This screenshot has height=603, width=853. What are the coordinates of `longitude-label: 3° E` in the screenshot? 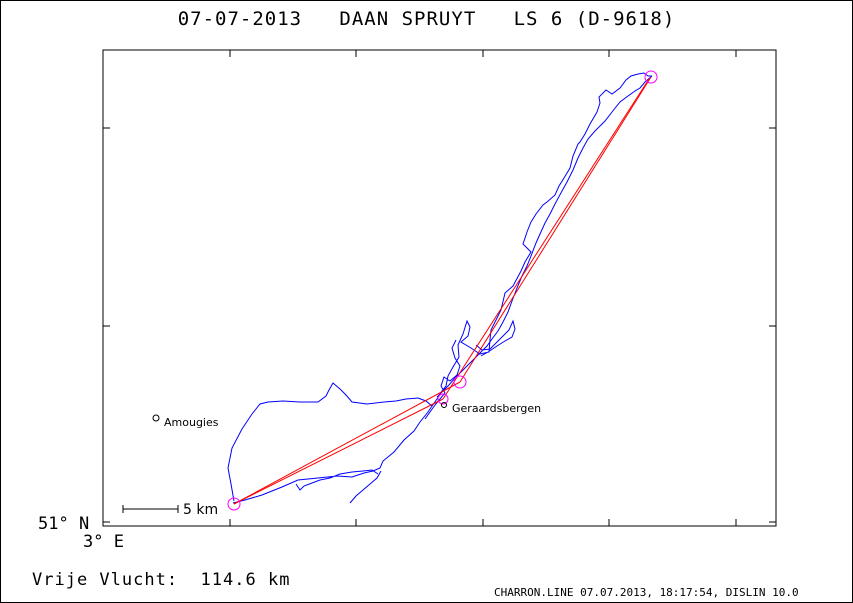 It's located at (103, 542).